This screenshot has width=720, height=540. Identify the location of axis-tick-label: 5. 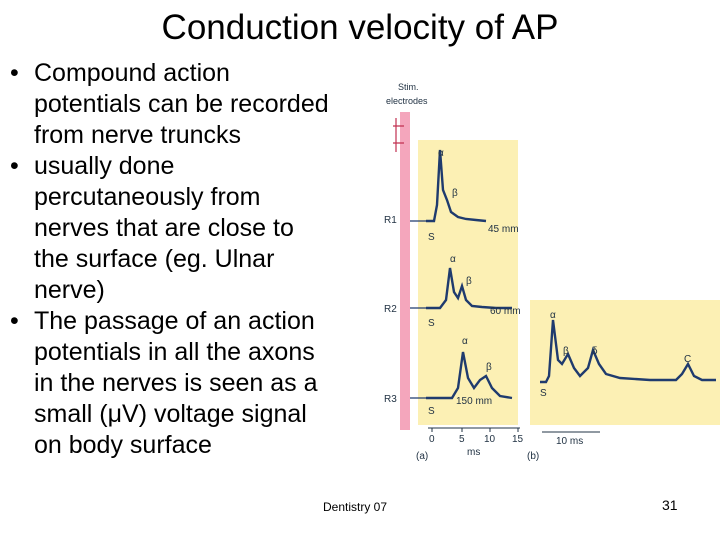
(462, 439).